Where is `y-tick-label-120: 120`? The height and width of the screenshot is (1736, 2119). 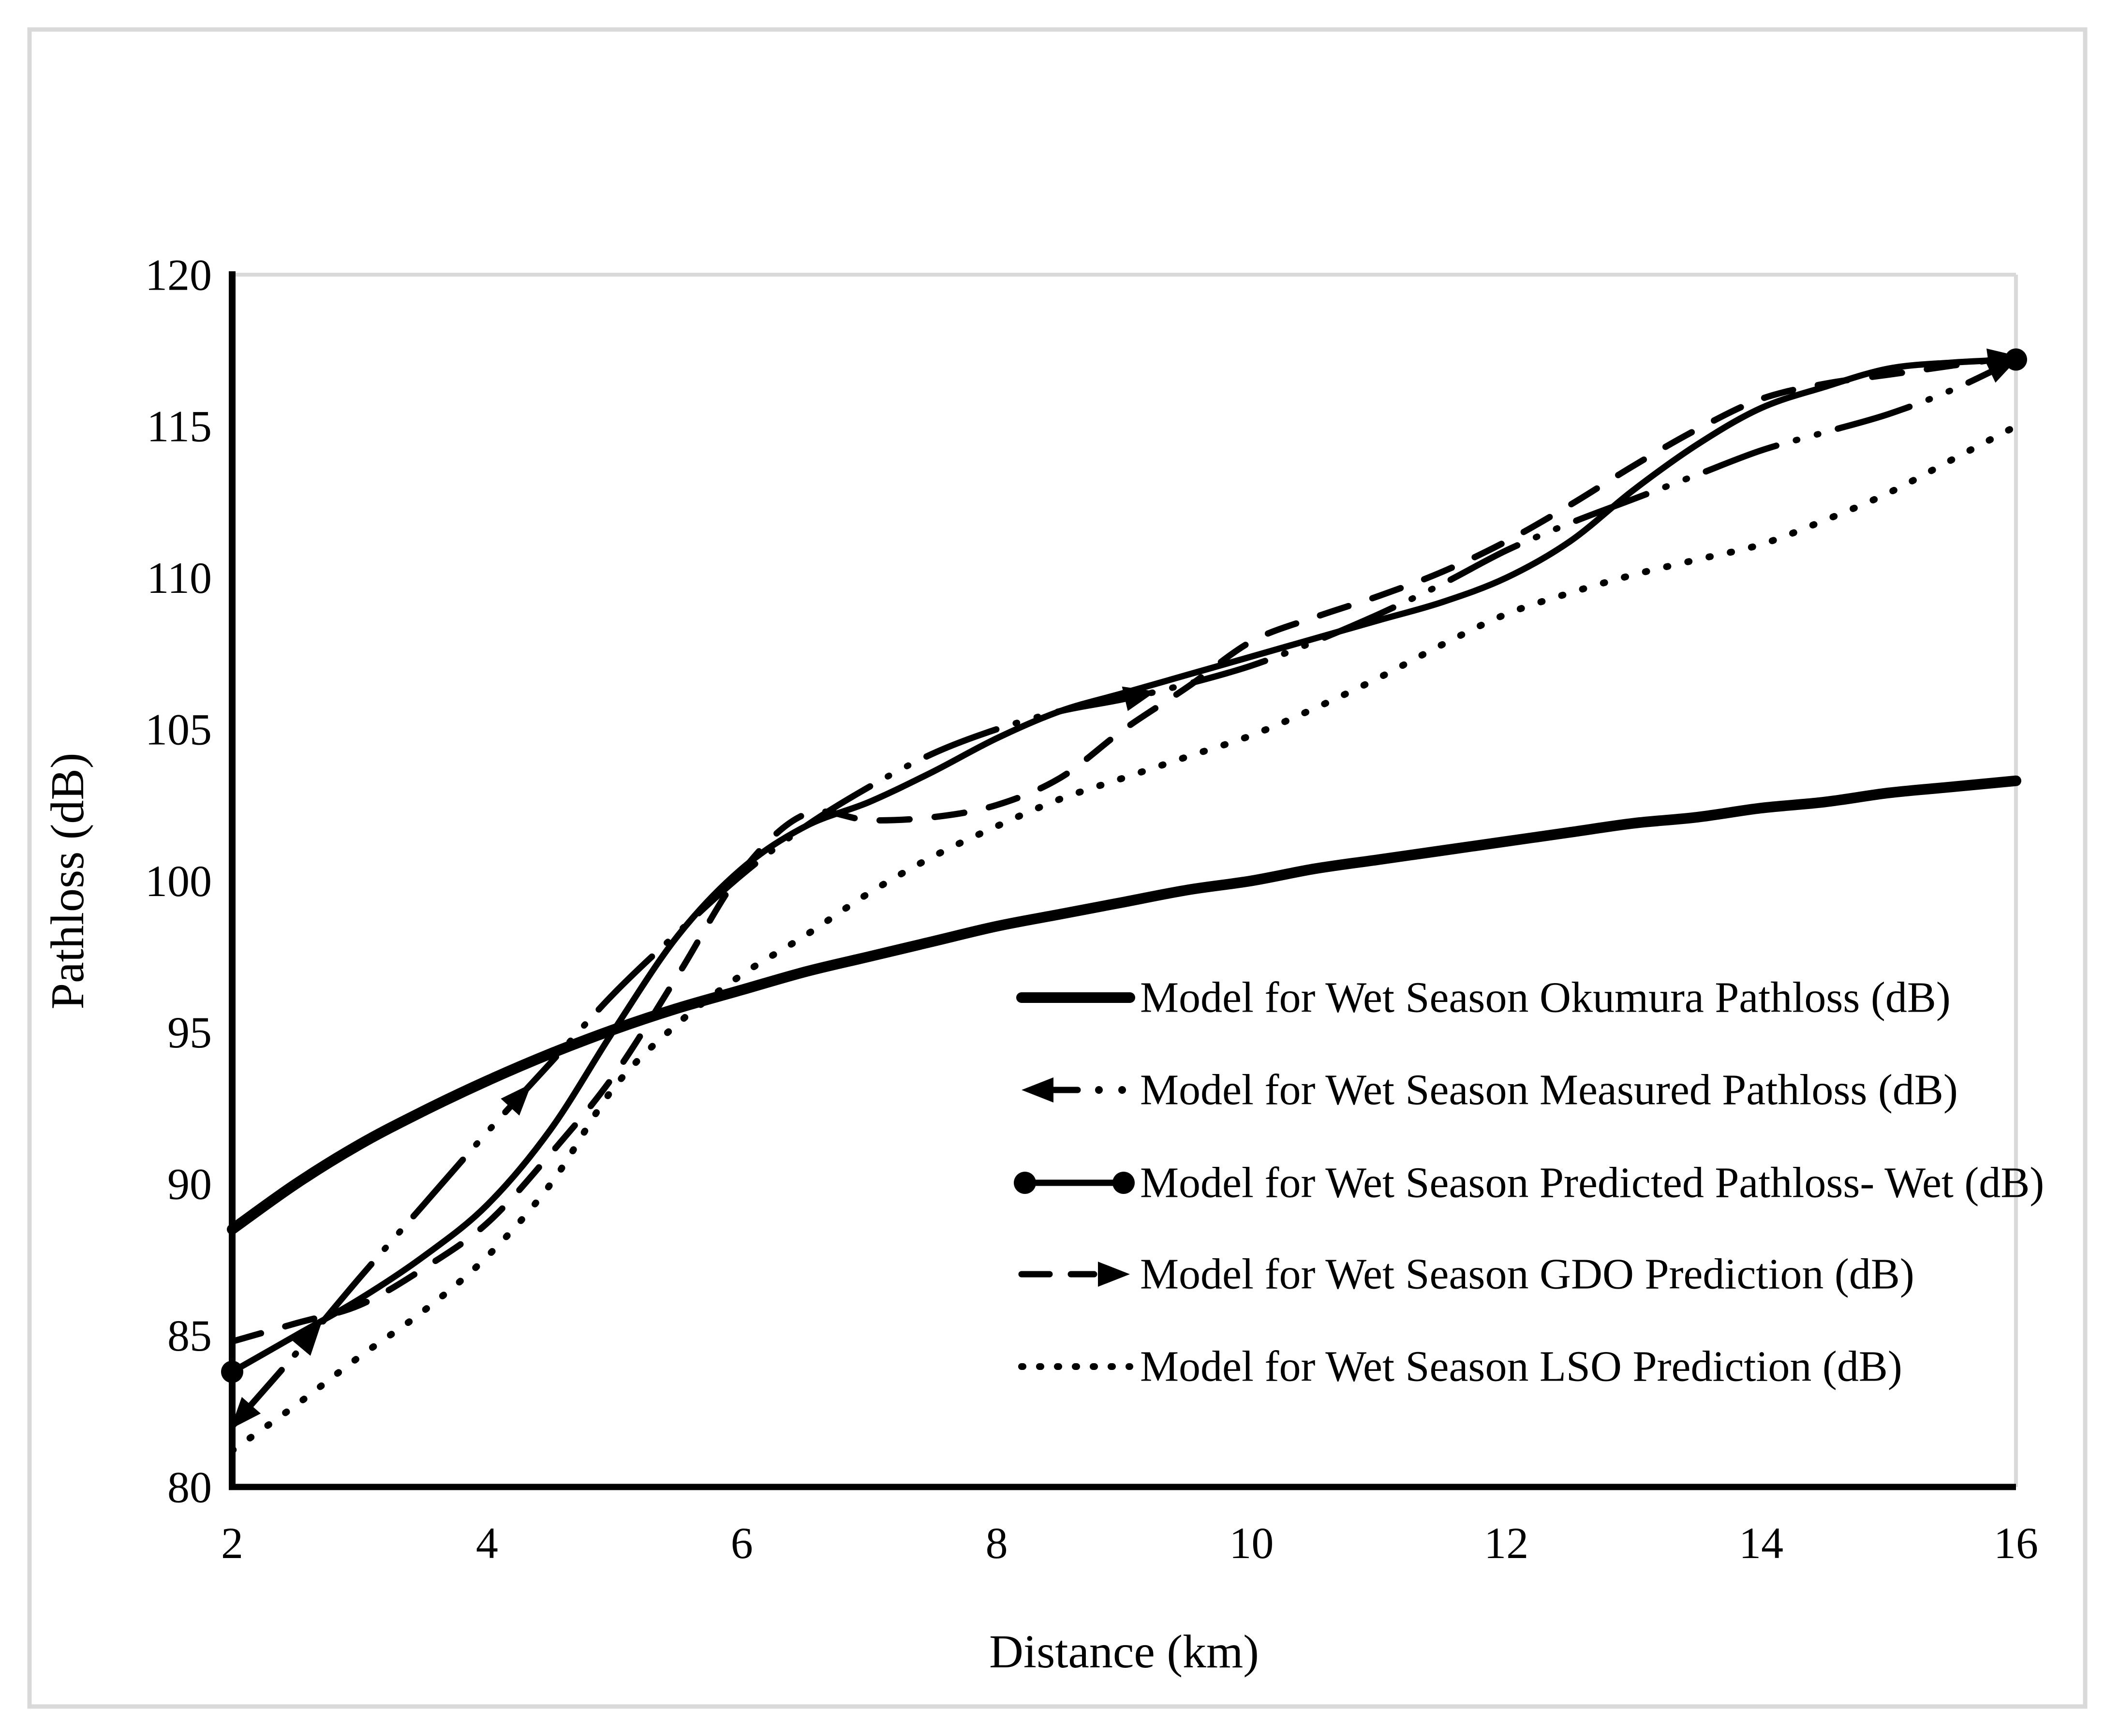
y-tick-label-120: 120 is located at coordinates (178, 274).